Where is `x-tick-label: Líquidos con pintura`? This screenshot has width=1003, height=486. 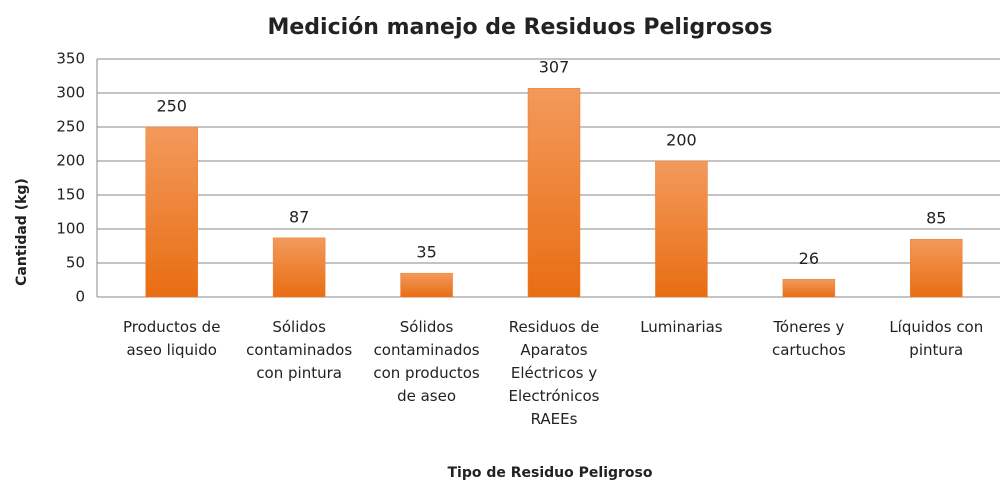
x-tick-label: Líquidos con pintura is located at coordinates (936, 338).